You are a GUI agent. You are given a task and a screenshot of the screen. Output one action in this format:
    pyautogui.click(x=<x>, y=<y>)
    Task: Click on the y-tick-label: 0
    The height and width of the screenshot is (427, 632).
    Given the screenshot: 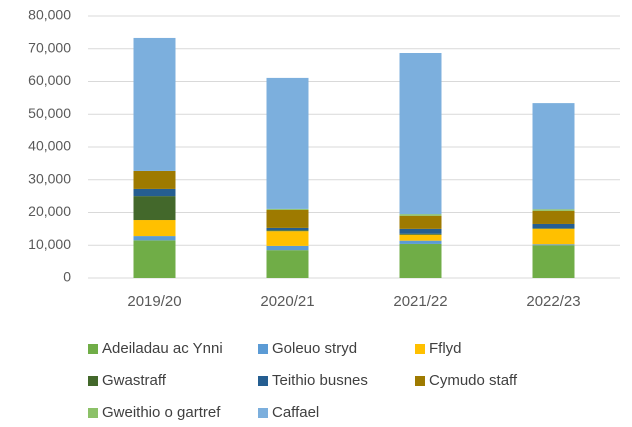 What is the action you would take?
    pyautogui.click(x=67, y=277)
    